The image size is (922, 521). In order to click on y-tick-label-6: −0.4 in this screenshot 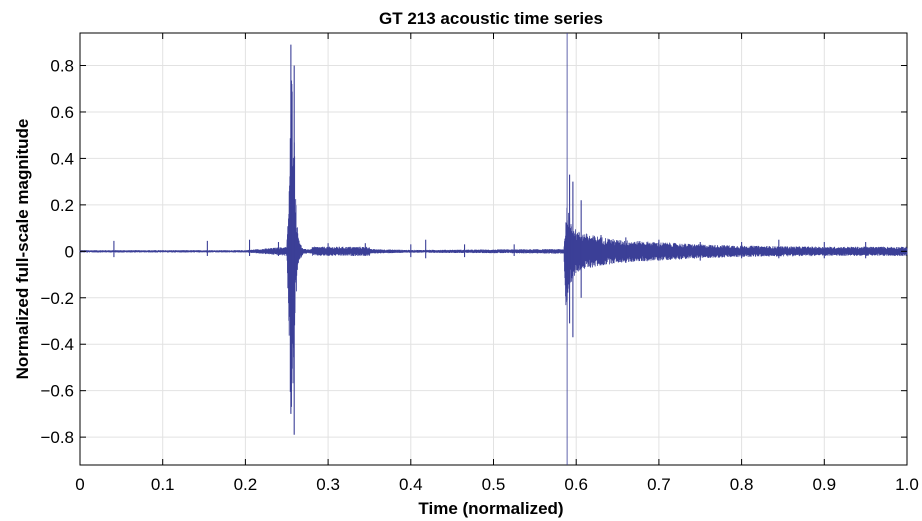, I will do `click(57, 344)`.